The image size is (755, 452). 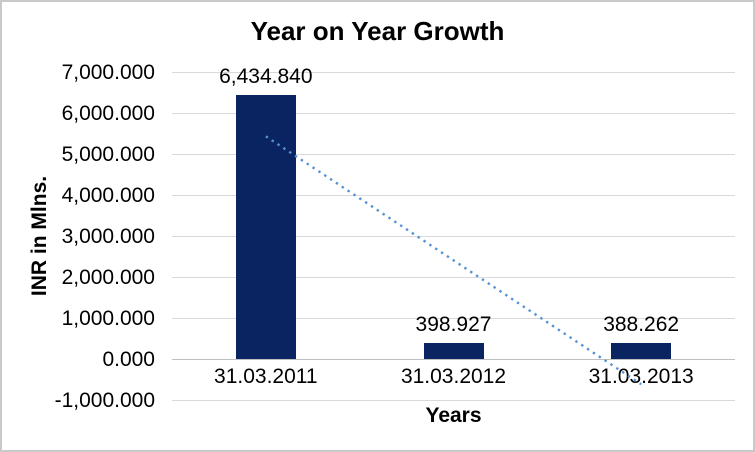 What do you see at coordinates (453, 415) in the screenshot?
I see `x-axis-title: Years` at bounding box center [453, 415].